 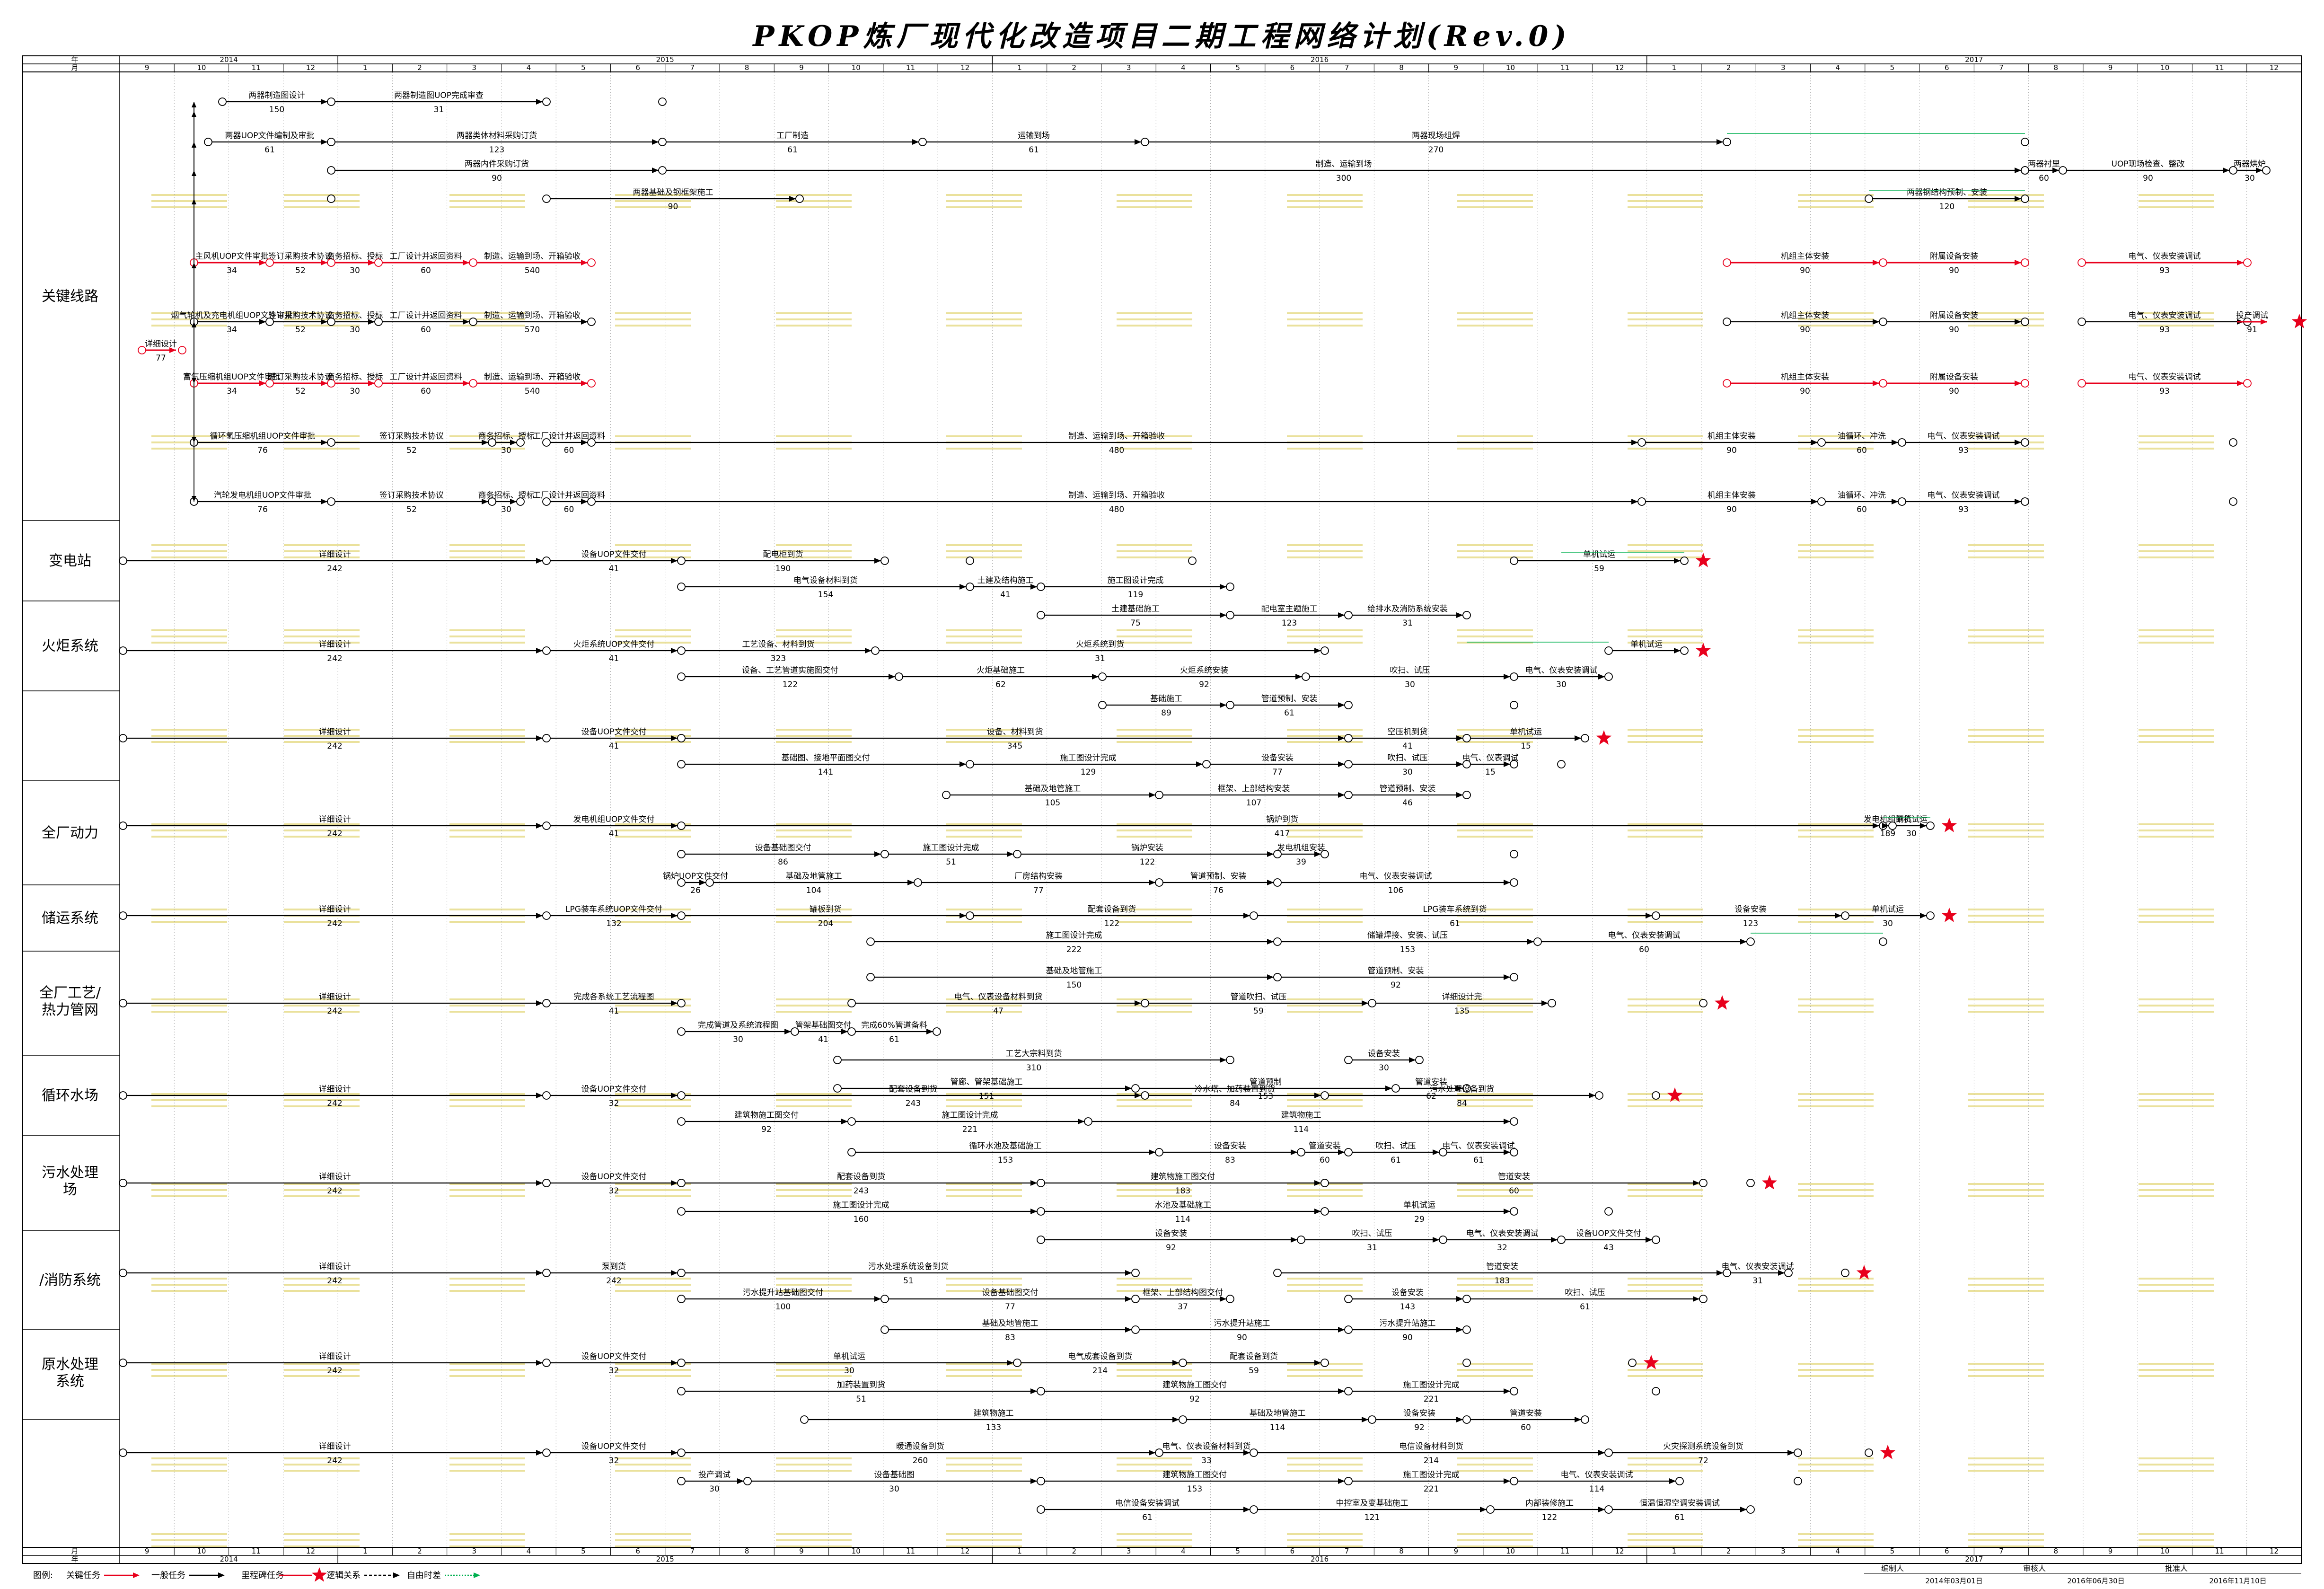 What do you see at coordinates (856, 1551) in the screenshot?
I see `footer-month-13: 10` at bounding box center [856, 1551].